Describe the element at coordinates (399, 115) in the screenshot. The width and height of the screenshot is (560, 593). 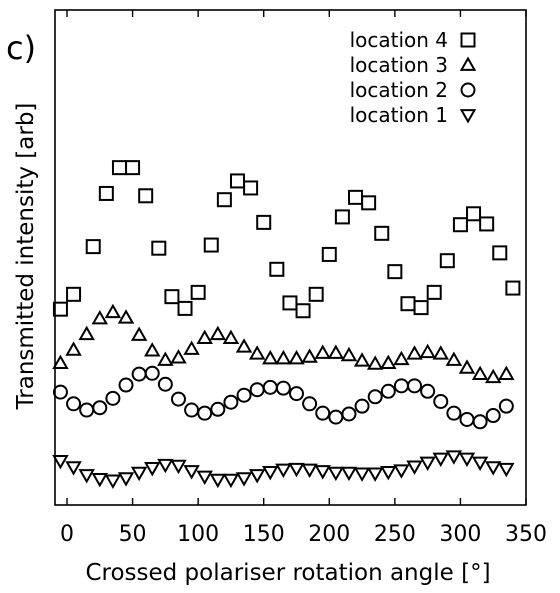
I see `legend-label: location 1` at that location.